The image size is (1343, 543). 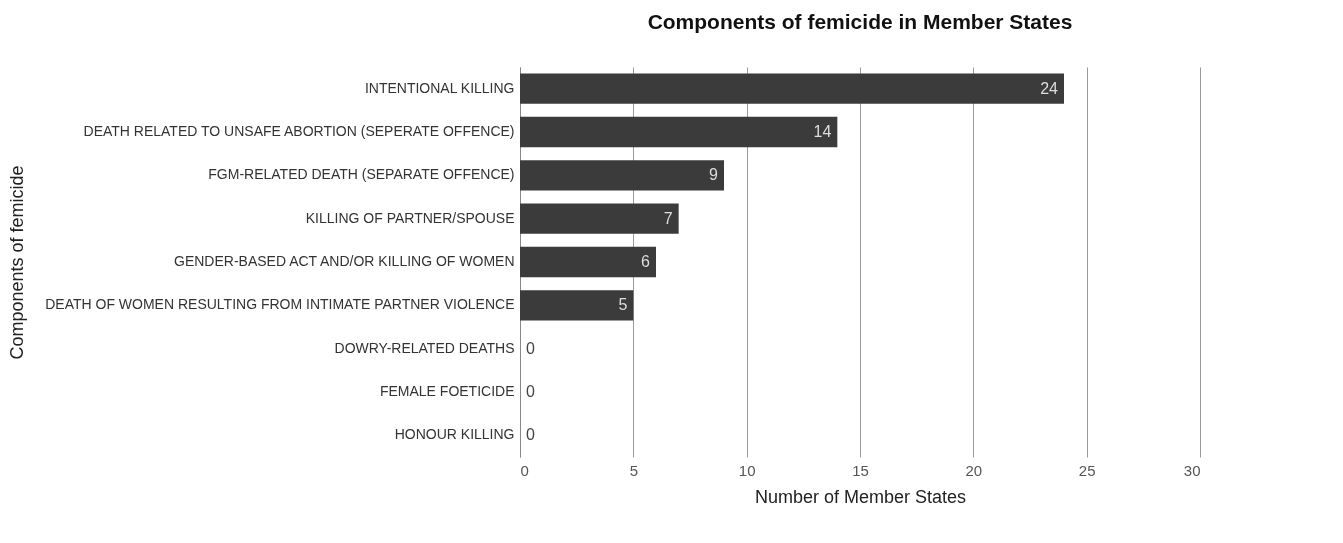 I want to click on y-tick-label: DOWRY-RELATED DEATHS, so click(x=424, y=347).